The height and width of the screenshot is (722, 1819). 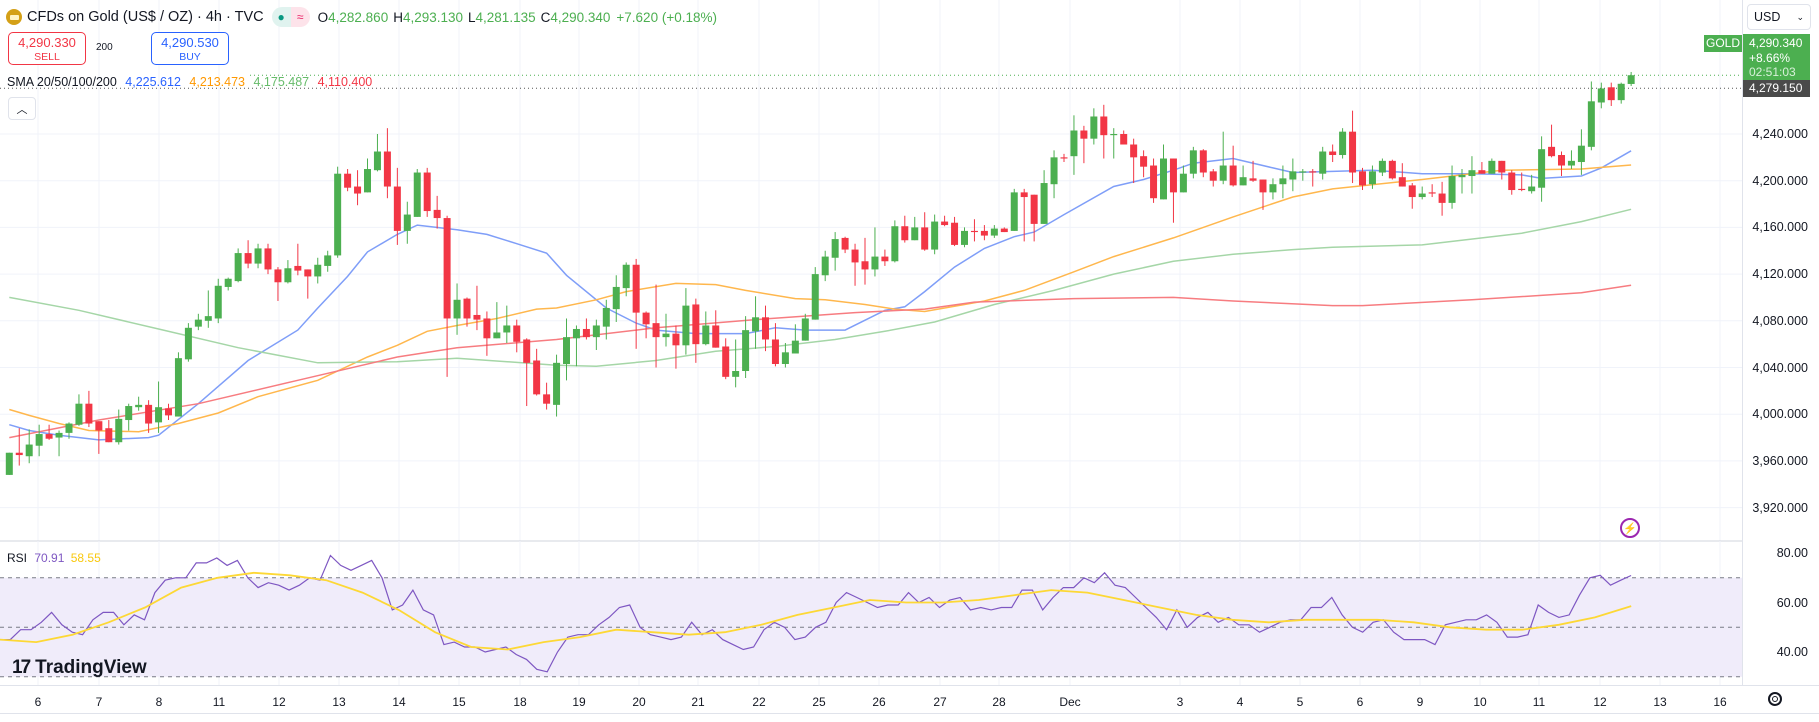 I want to click on time-axis-label: 8, so click(x=159, y=702).